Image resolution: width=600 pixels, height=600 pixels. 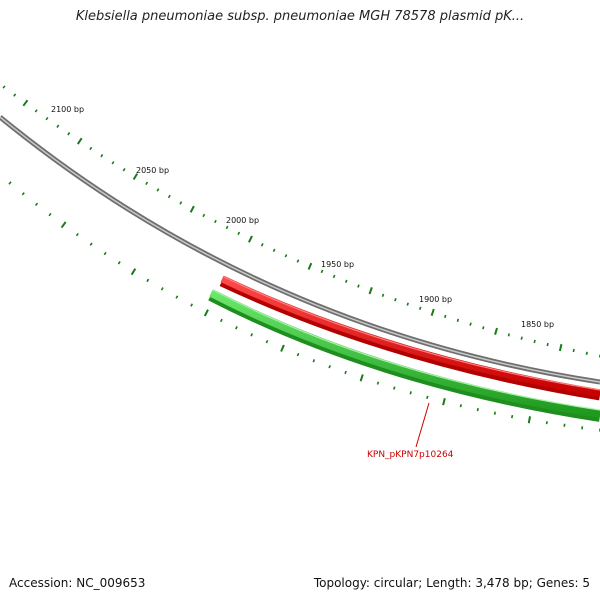 What do you see at coordinates (422, 425) in the screenshot?
I see `gene-label-leader-line` at bounding box center [422, 425].